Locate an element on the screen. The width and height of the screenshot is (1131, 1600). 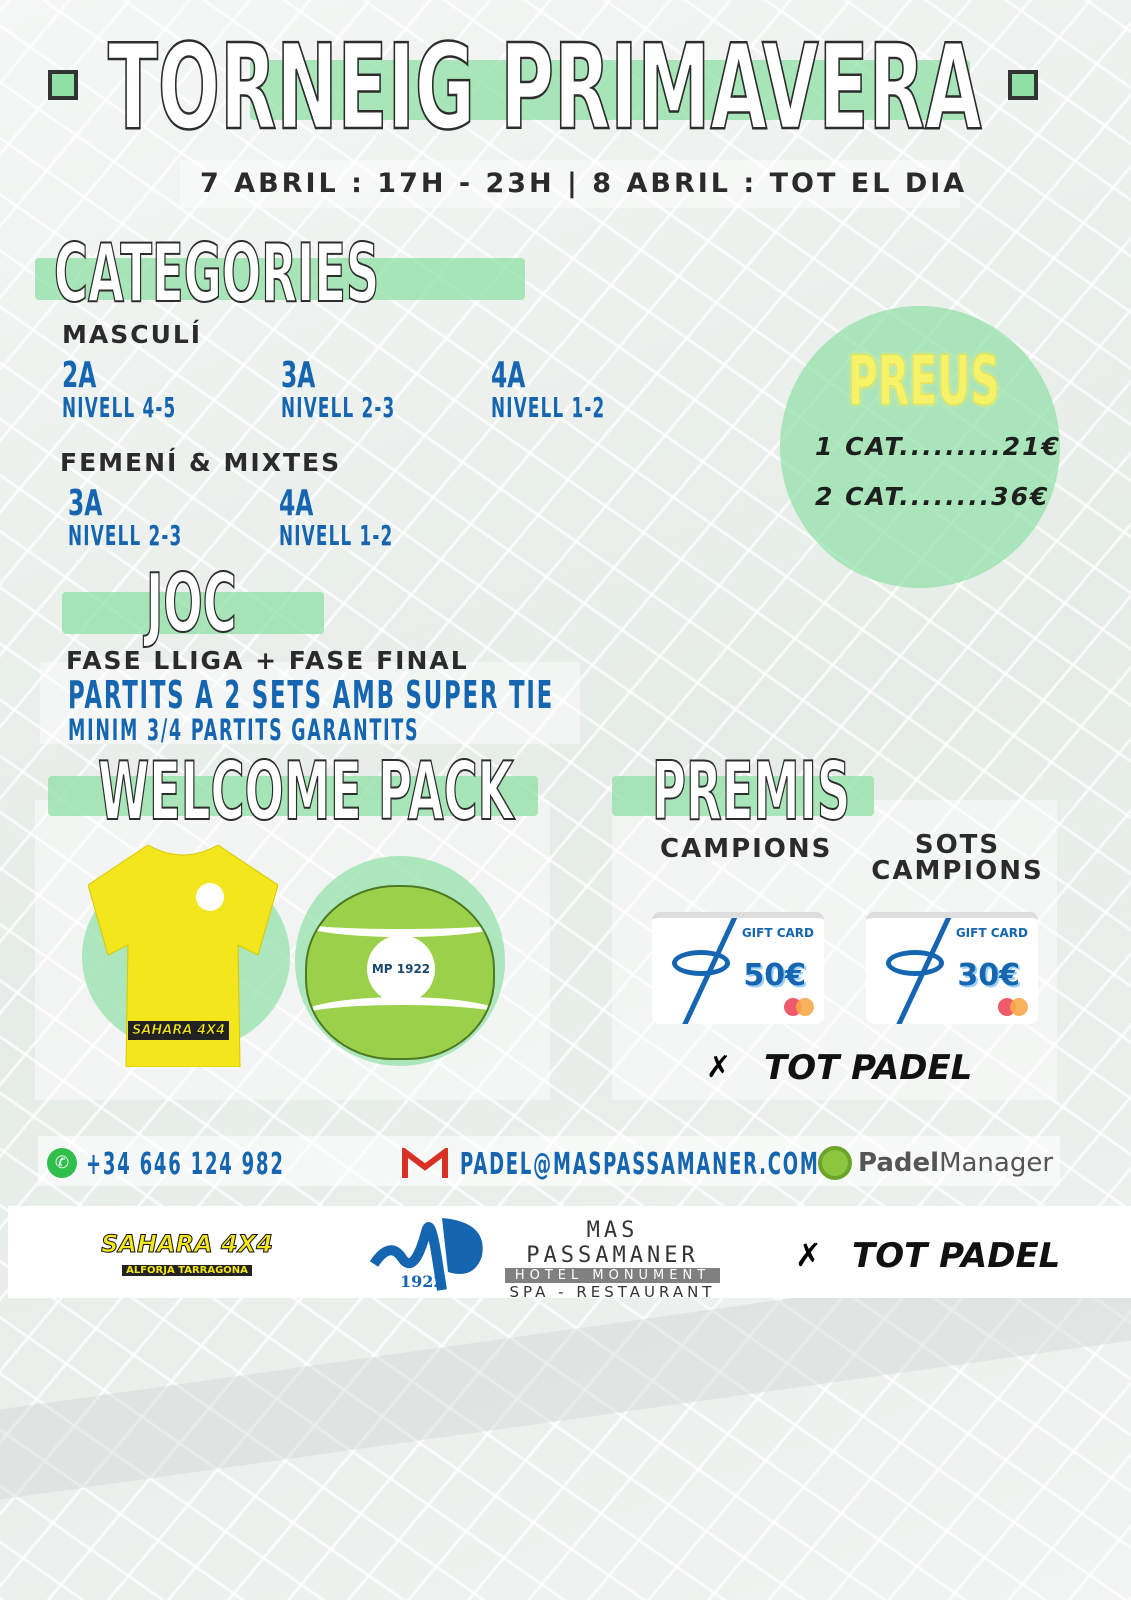
sahara-sub: ALFORJA TARRAGONA is located at coordinates (187, 1270).